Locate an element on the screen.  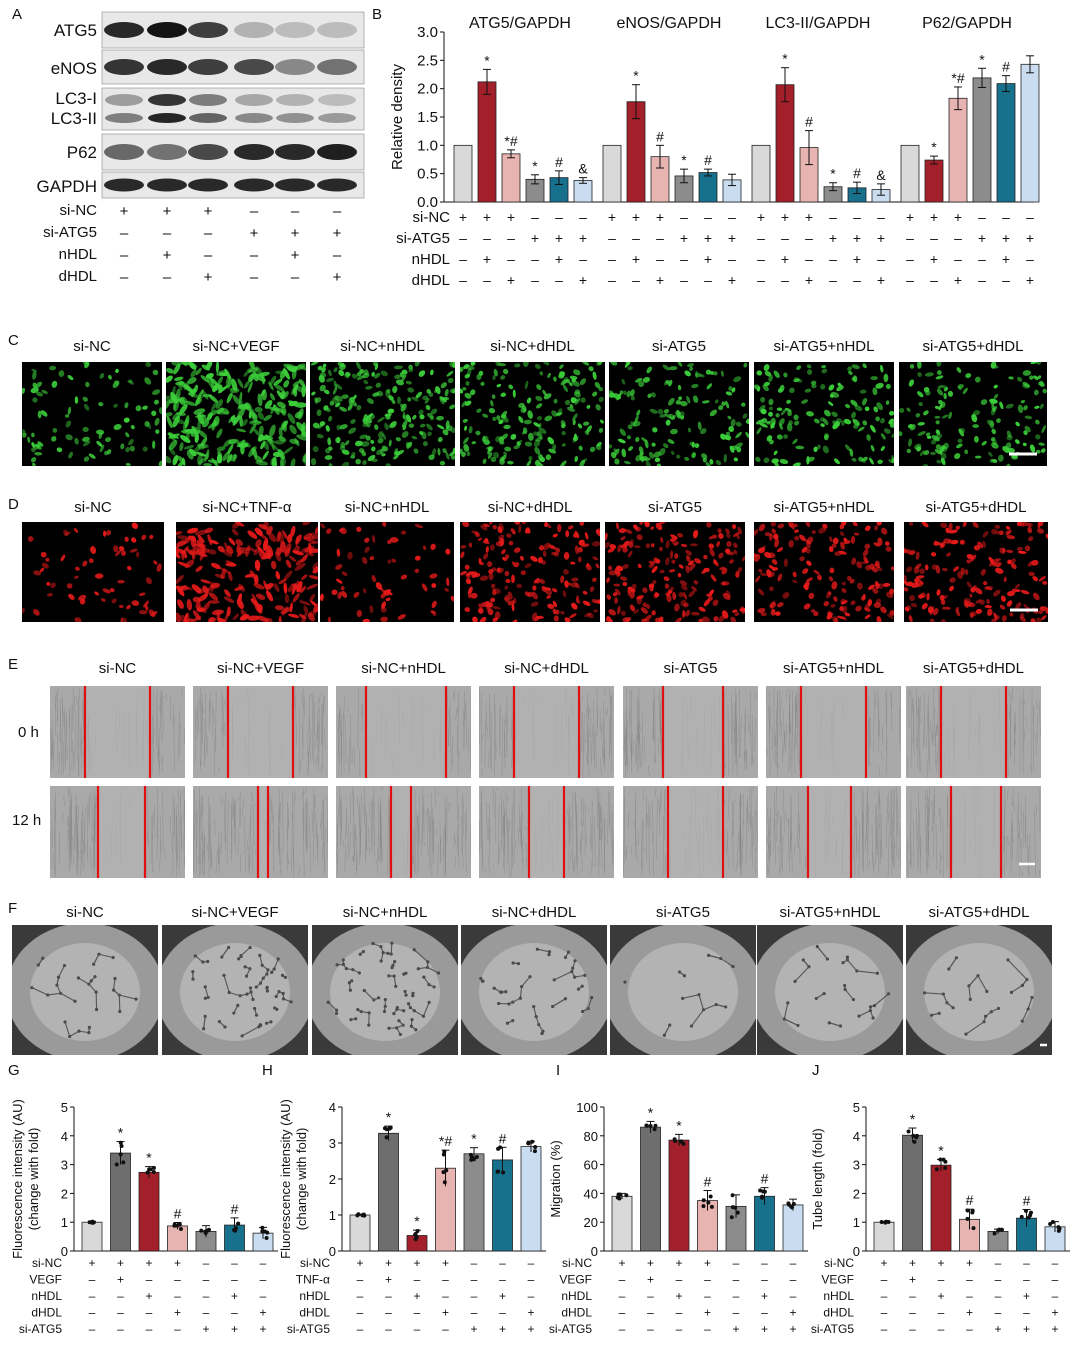
y-tick-label: 3 is located at coordinates (332, 1143).